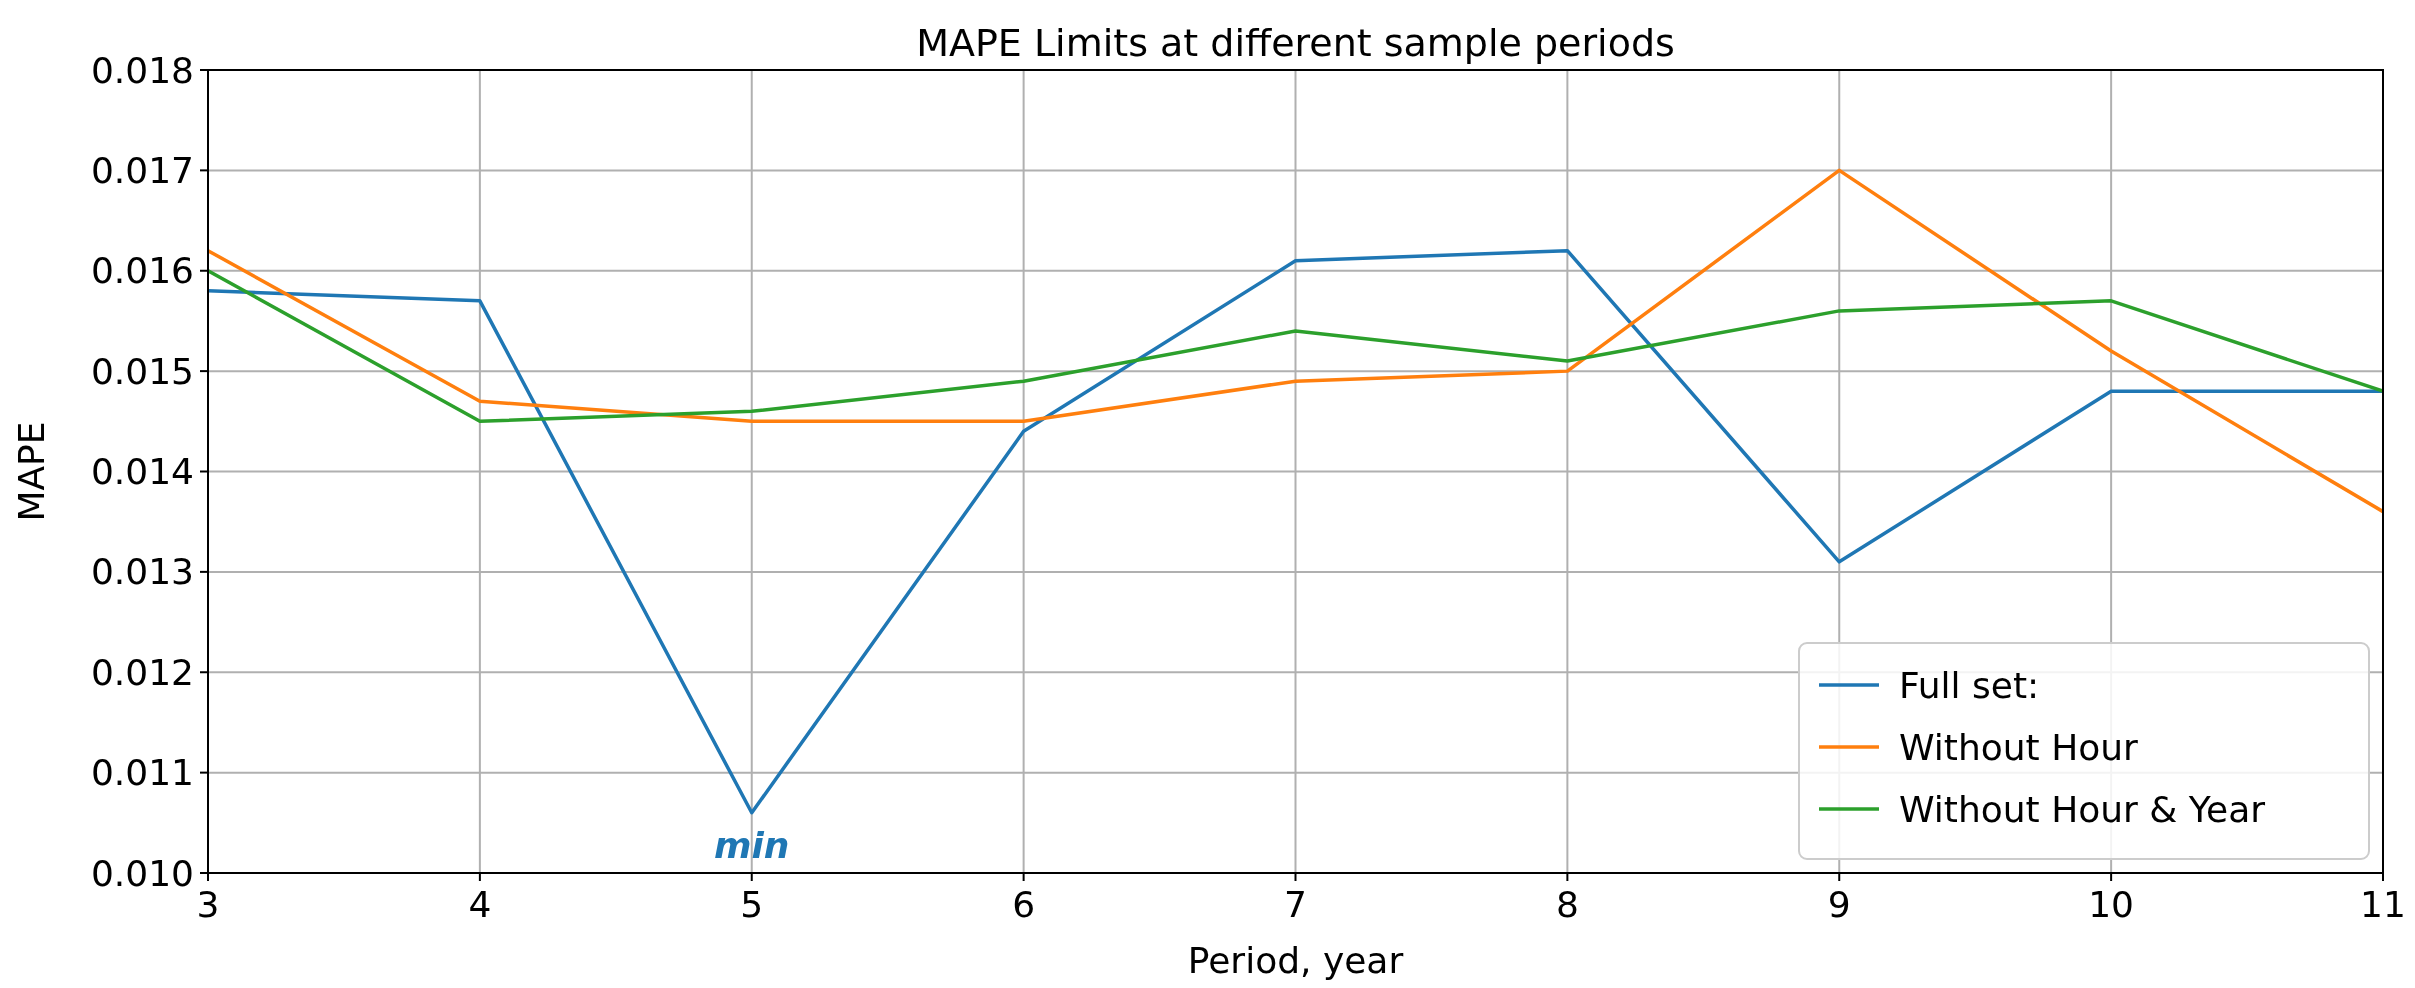 The height and width of the screenshot is (988, 2415). I want to click on x-tick-label: 9, so click(1839, 904).